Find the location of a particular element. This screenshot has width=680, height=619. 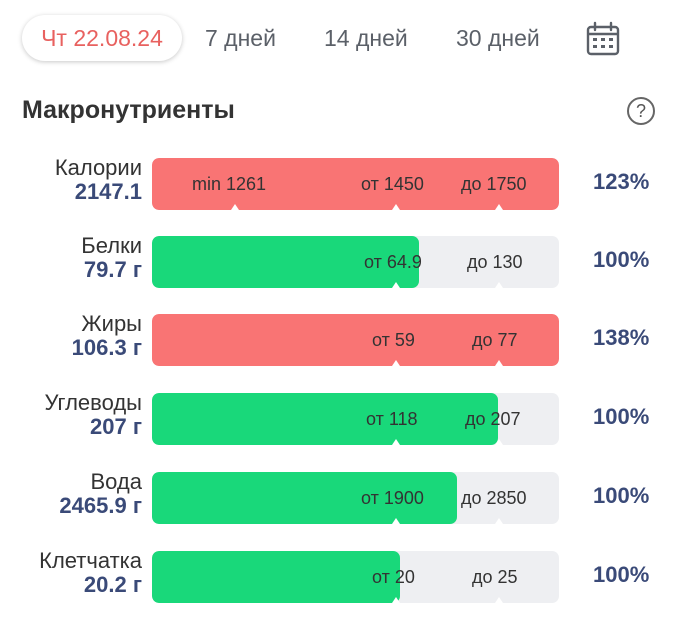

nutrient-row-water: Вода 2465.9 г от 1900 до 2850 100% is located at coordinates (340, 497).